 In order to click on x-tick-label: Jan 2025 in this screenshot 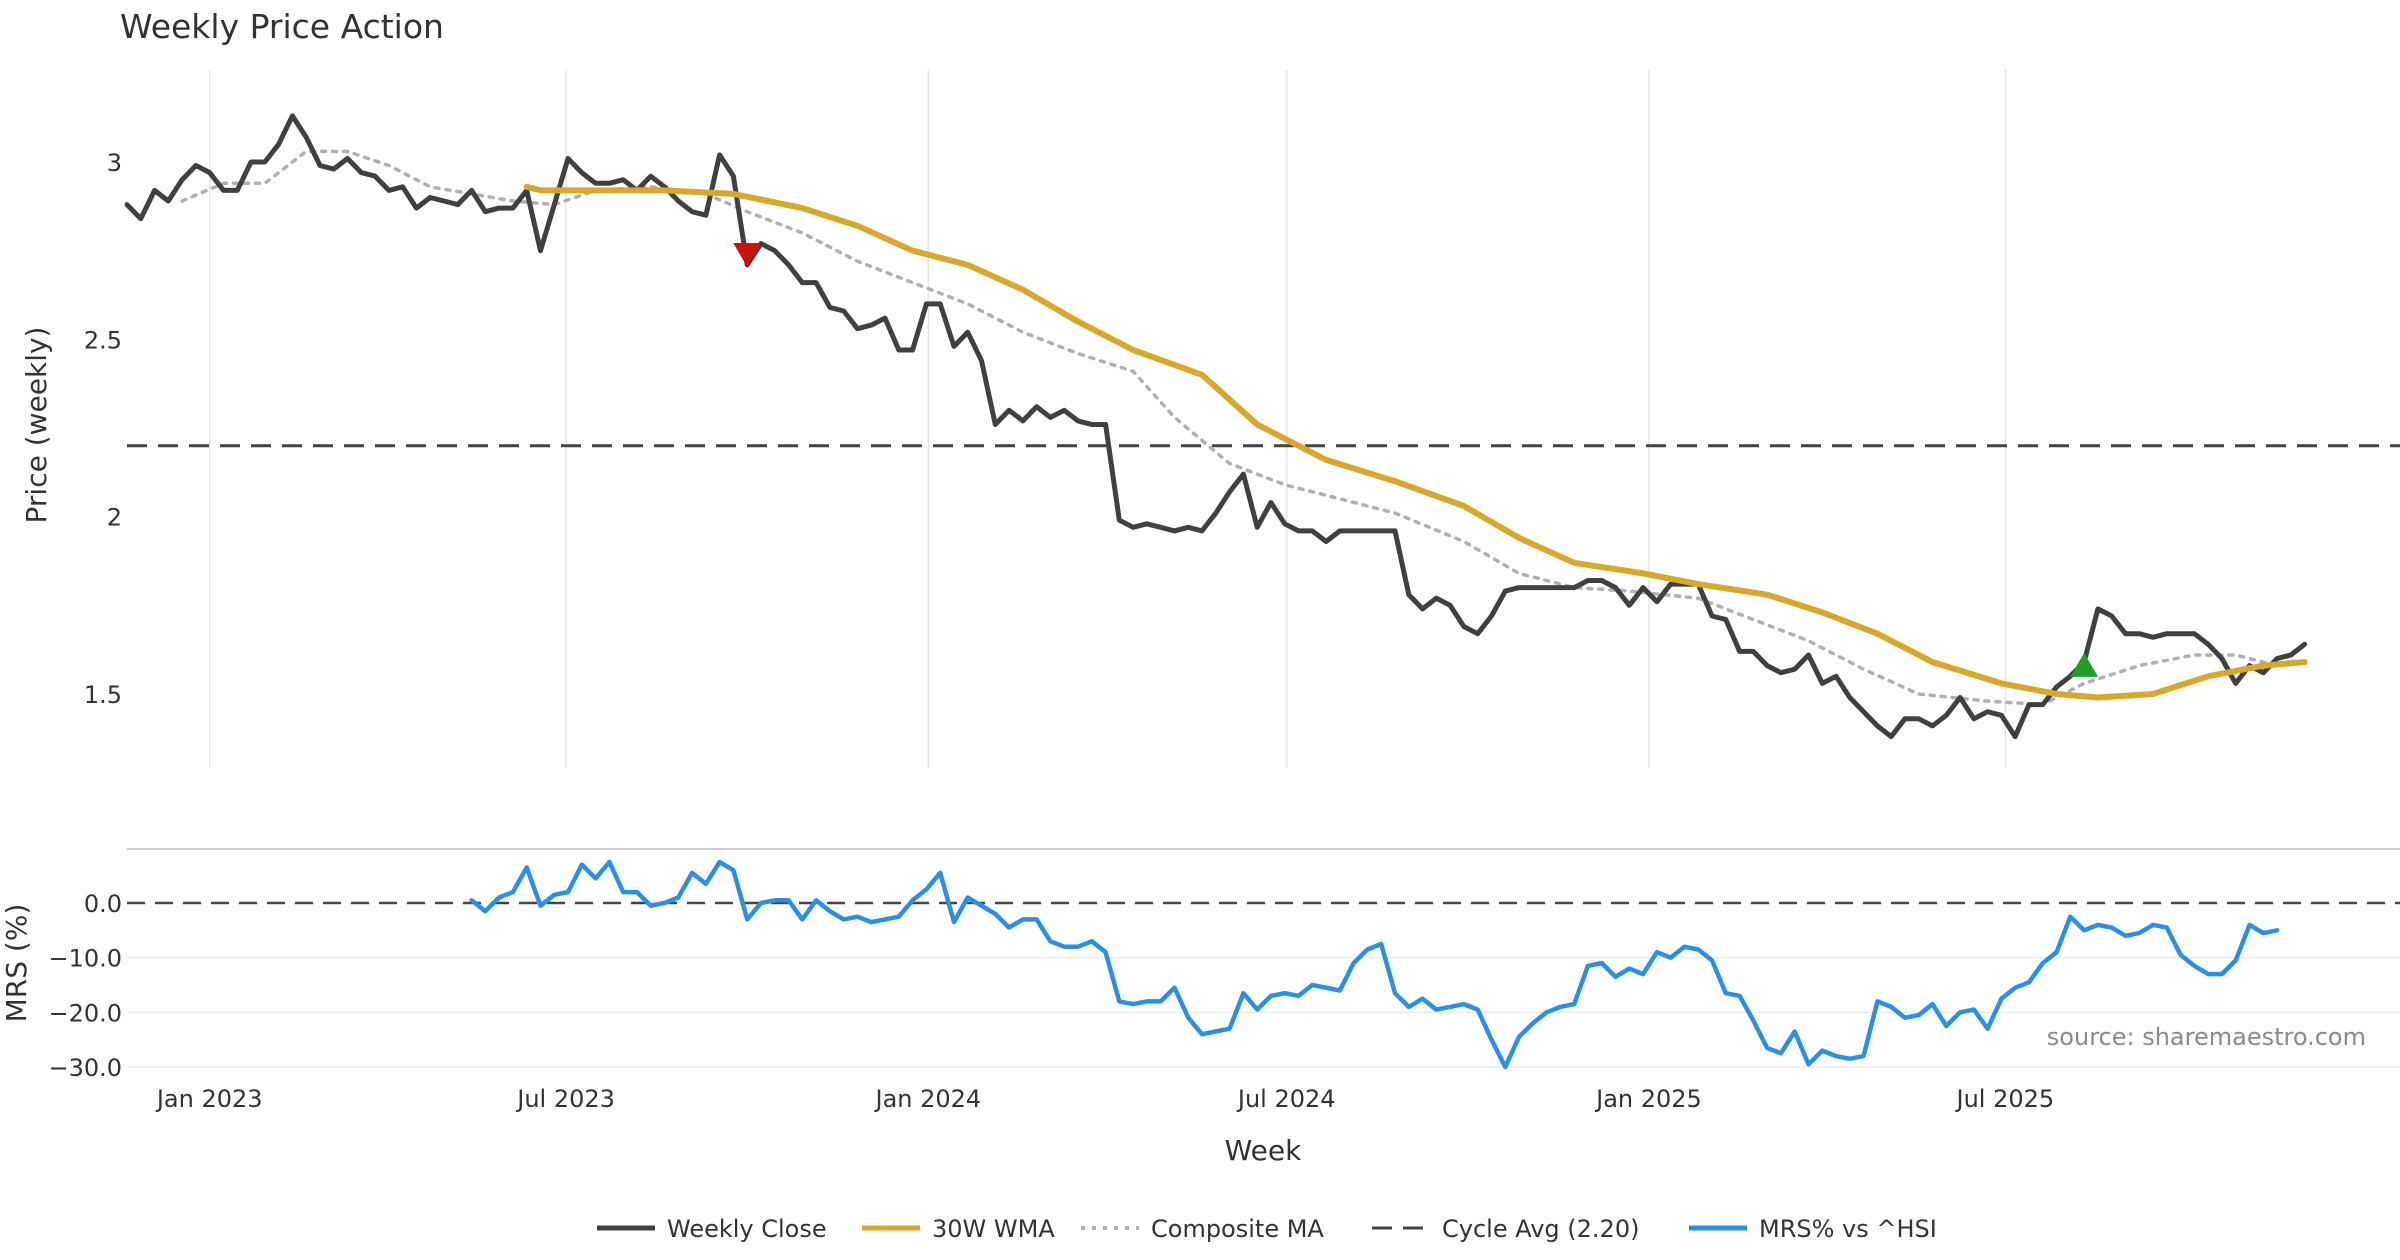, I will do `click(1648, 1099)`.